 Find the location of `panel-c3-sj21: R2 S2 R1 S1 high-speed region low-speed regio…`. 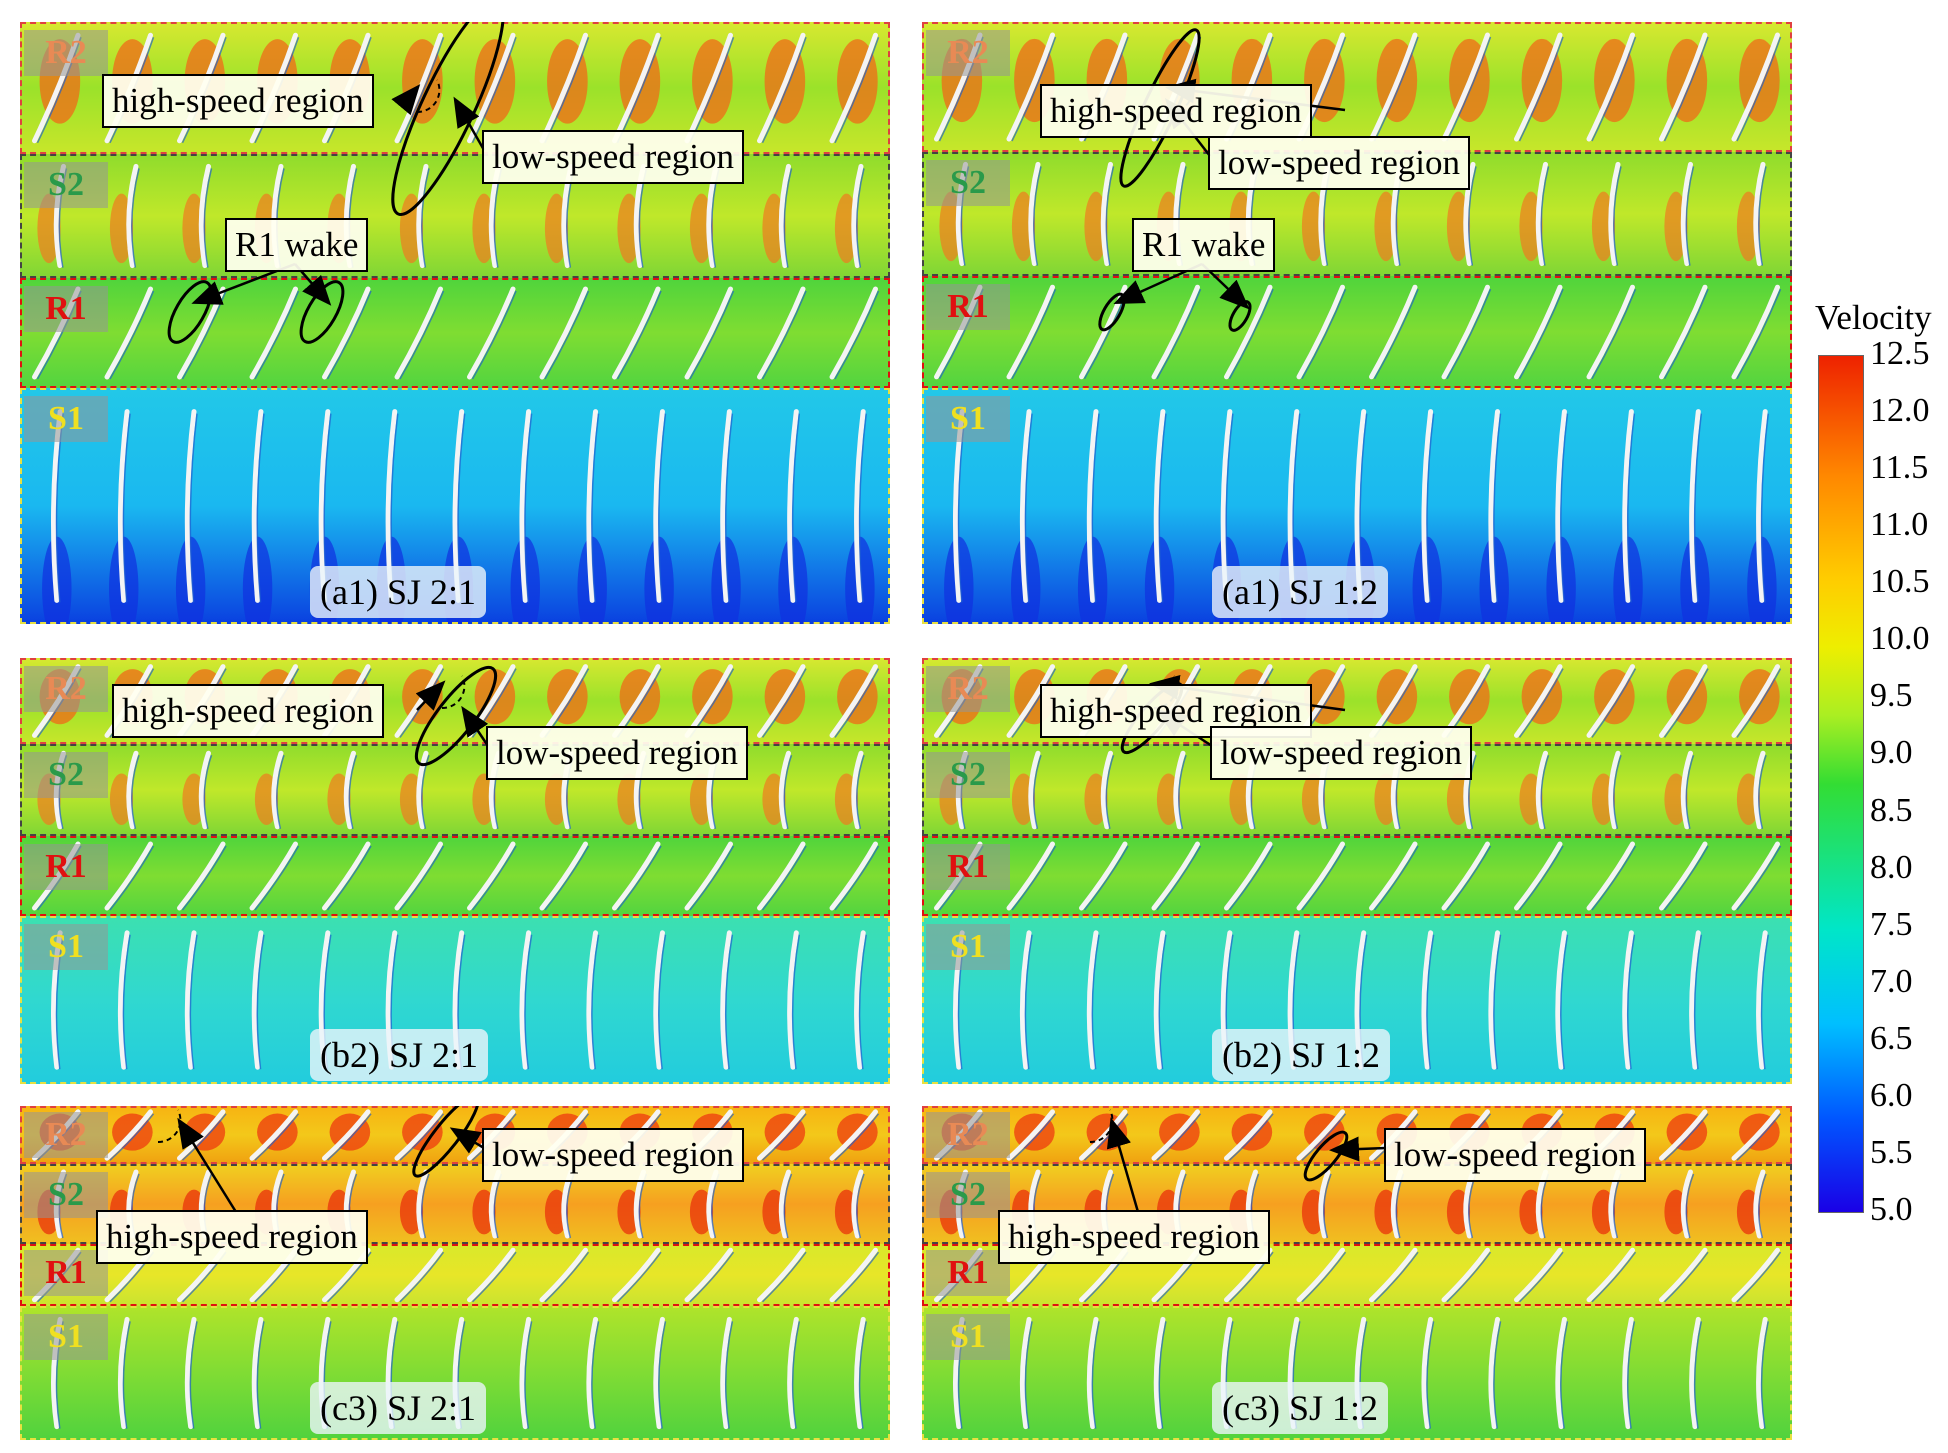

panel-c3-sj21: R2 S2 R1 S1 high-speed region low-speed regio… is located at coordinates (455, 1273).